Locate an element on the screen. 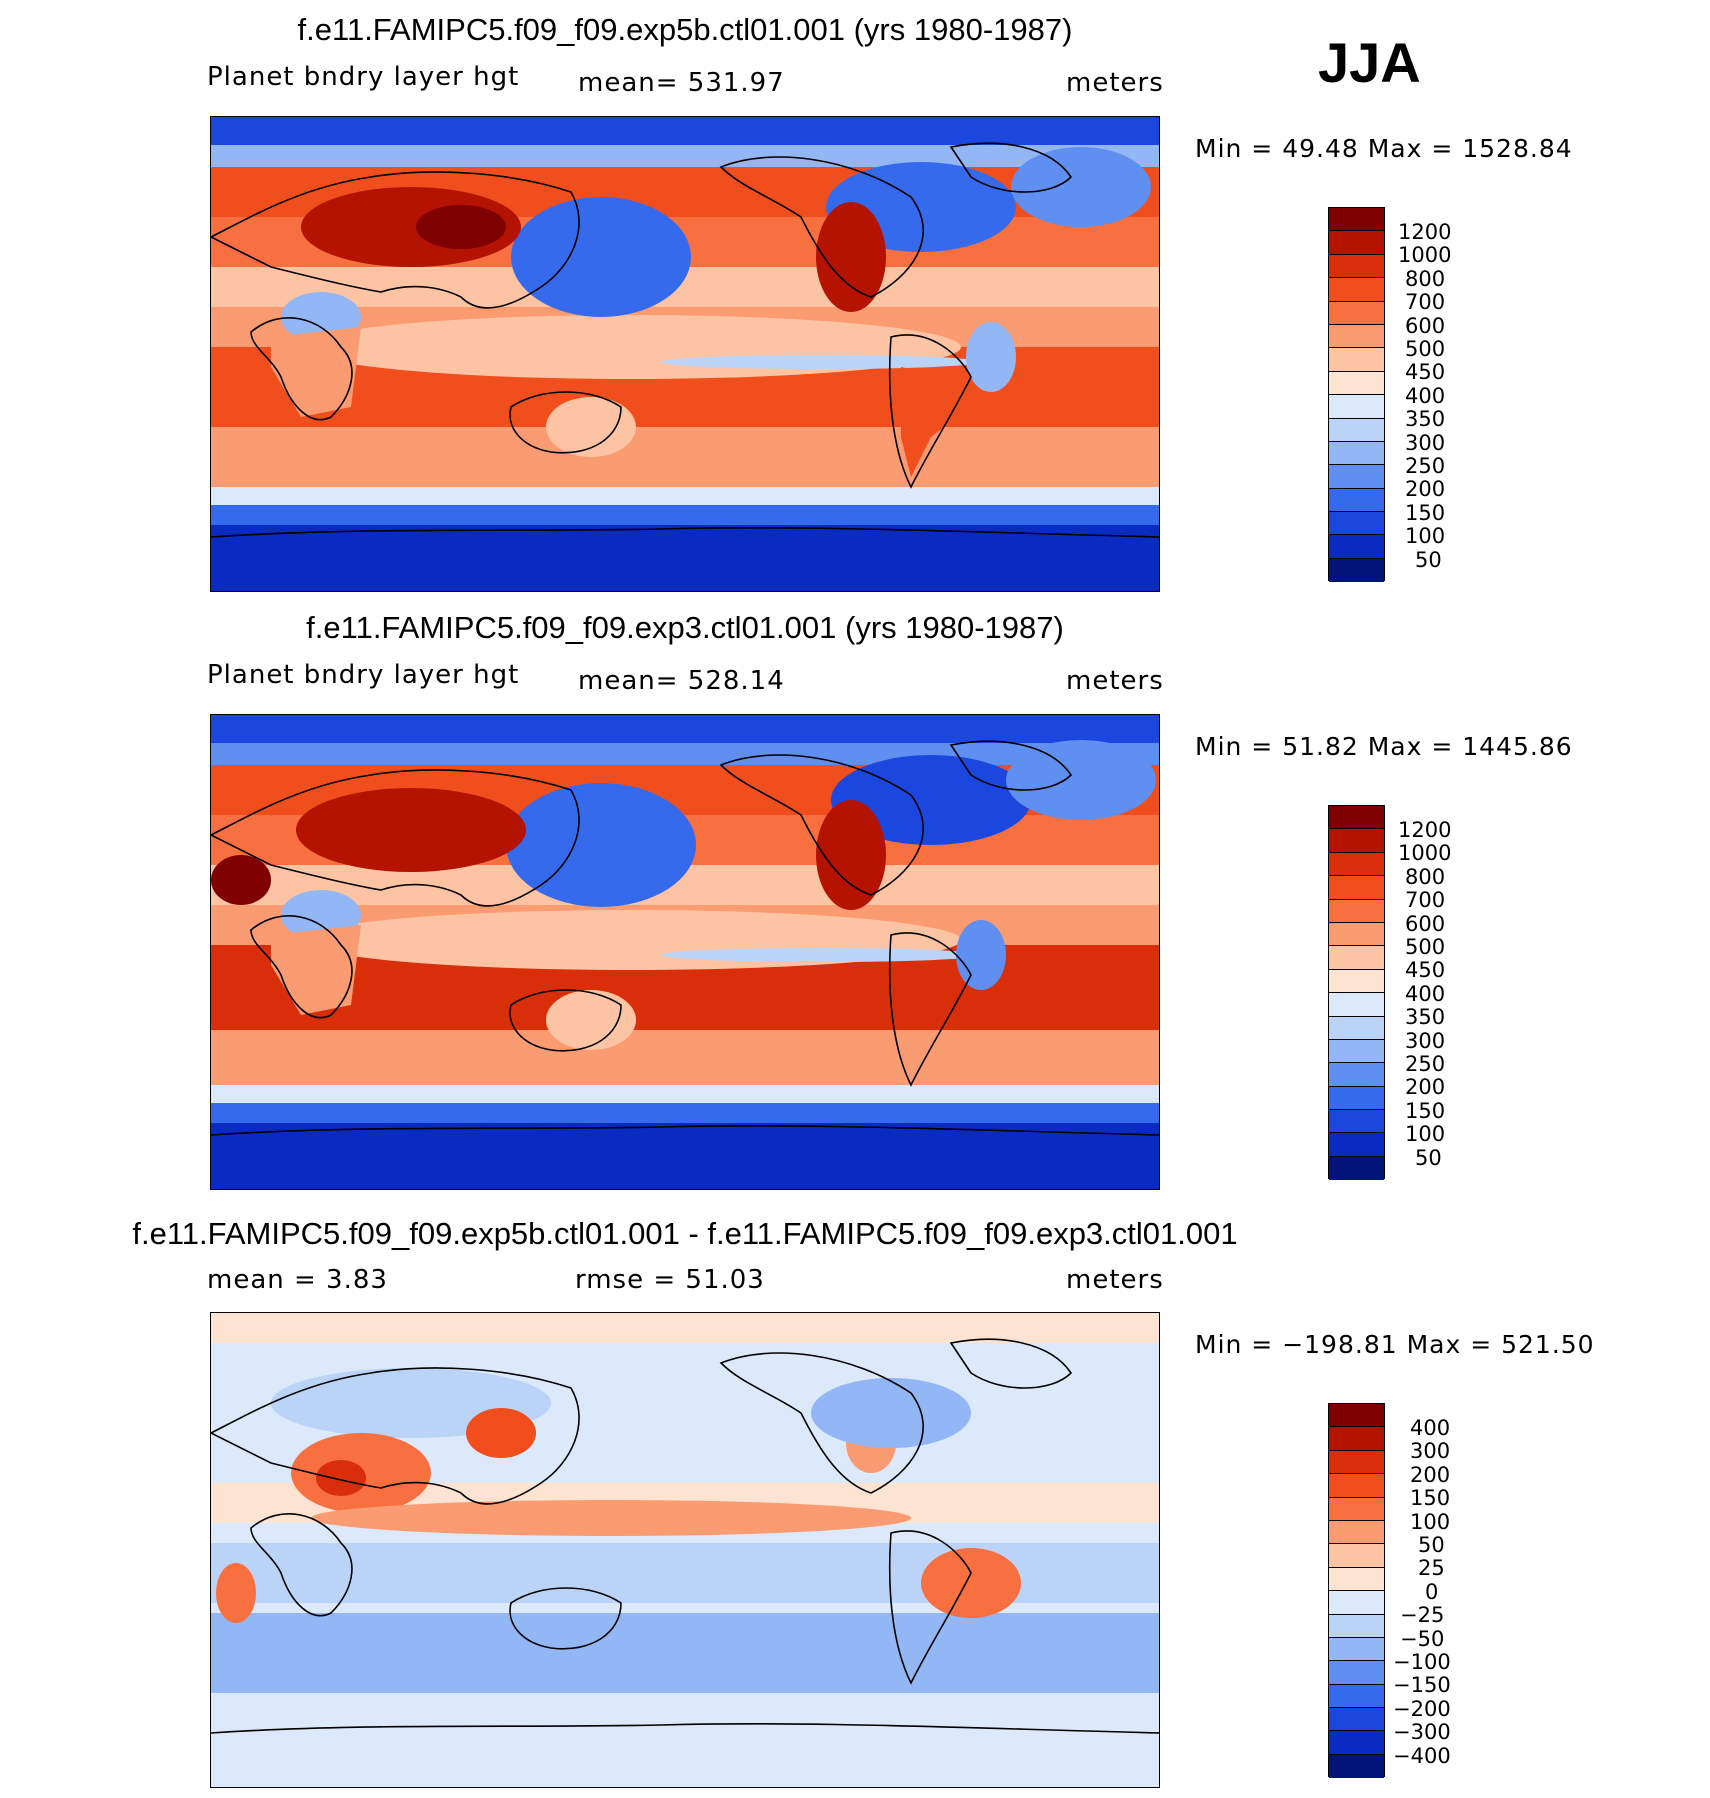  panel-3-colorbar is located at coordinates (1356, 1591).